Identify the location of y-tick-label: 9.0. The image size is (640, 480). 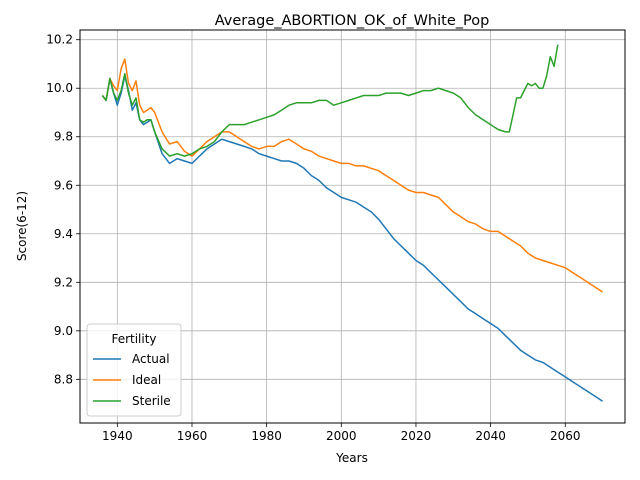
(63, 331).